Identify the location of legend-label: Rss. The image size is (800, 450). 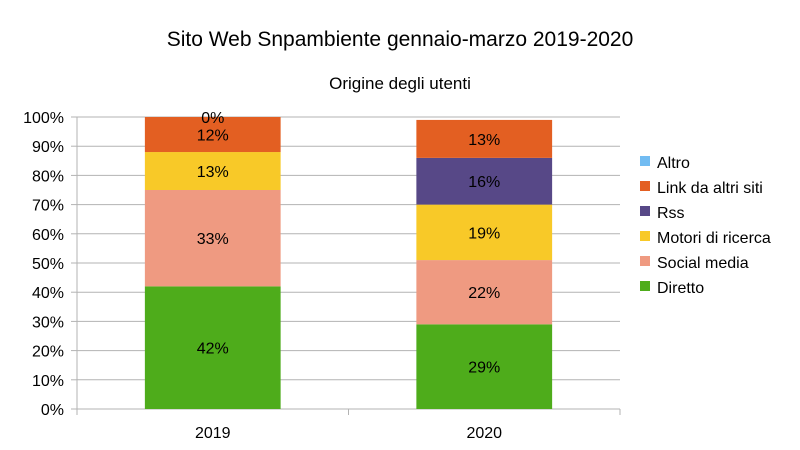
(671, 213).